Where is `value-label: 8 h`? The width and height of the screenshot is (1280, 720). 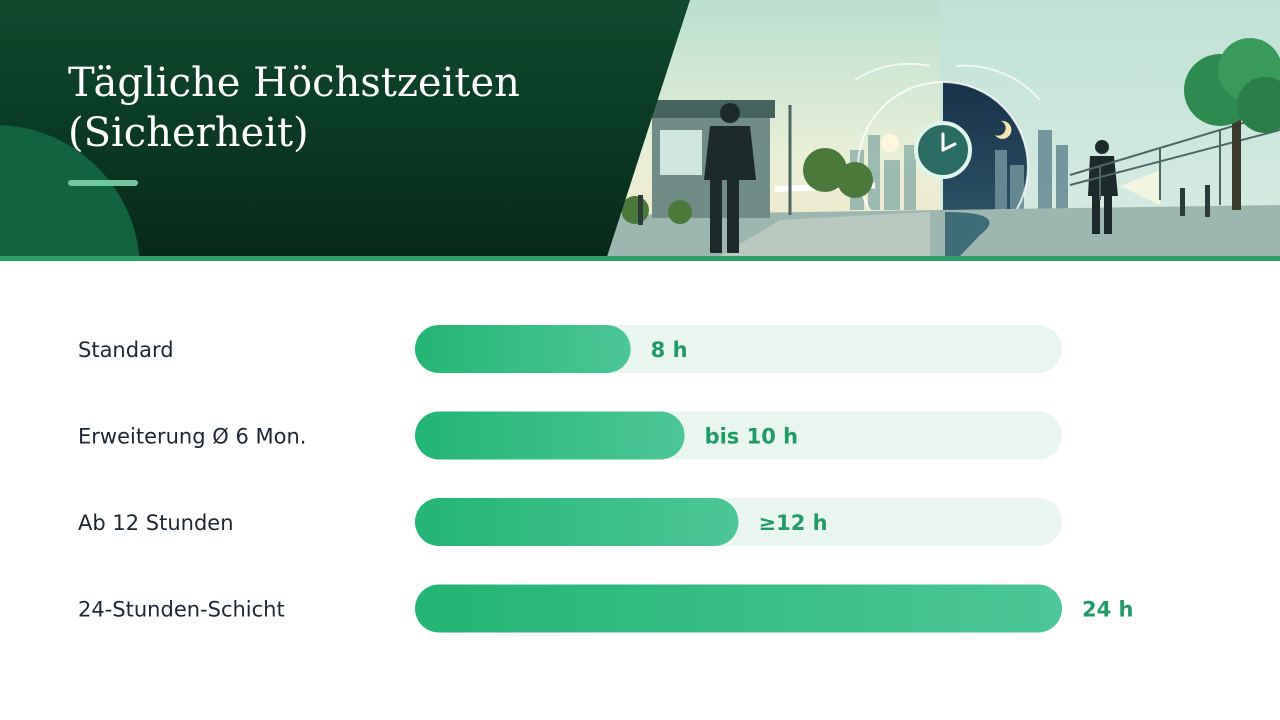
value-label: 8 h is located at coordinates (669, 350).